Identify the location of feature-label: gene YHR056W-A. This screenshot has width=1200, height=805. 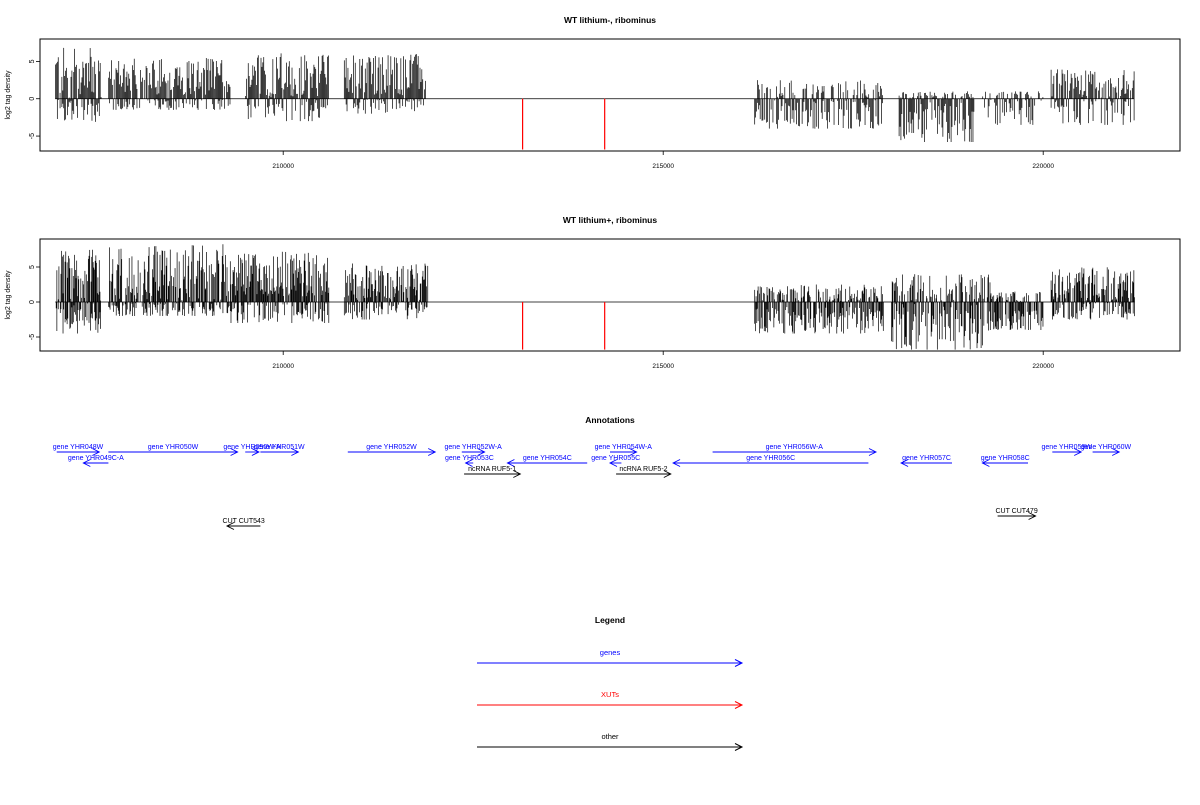
(795, 447).